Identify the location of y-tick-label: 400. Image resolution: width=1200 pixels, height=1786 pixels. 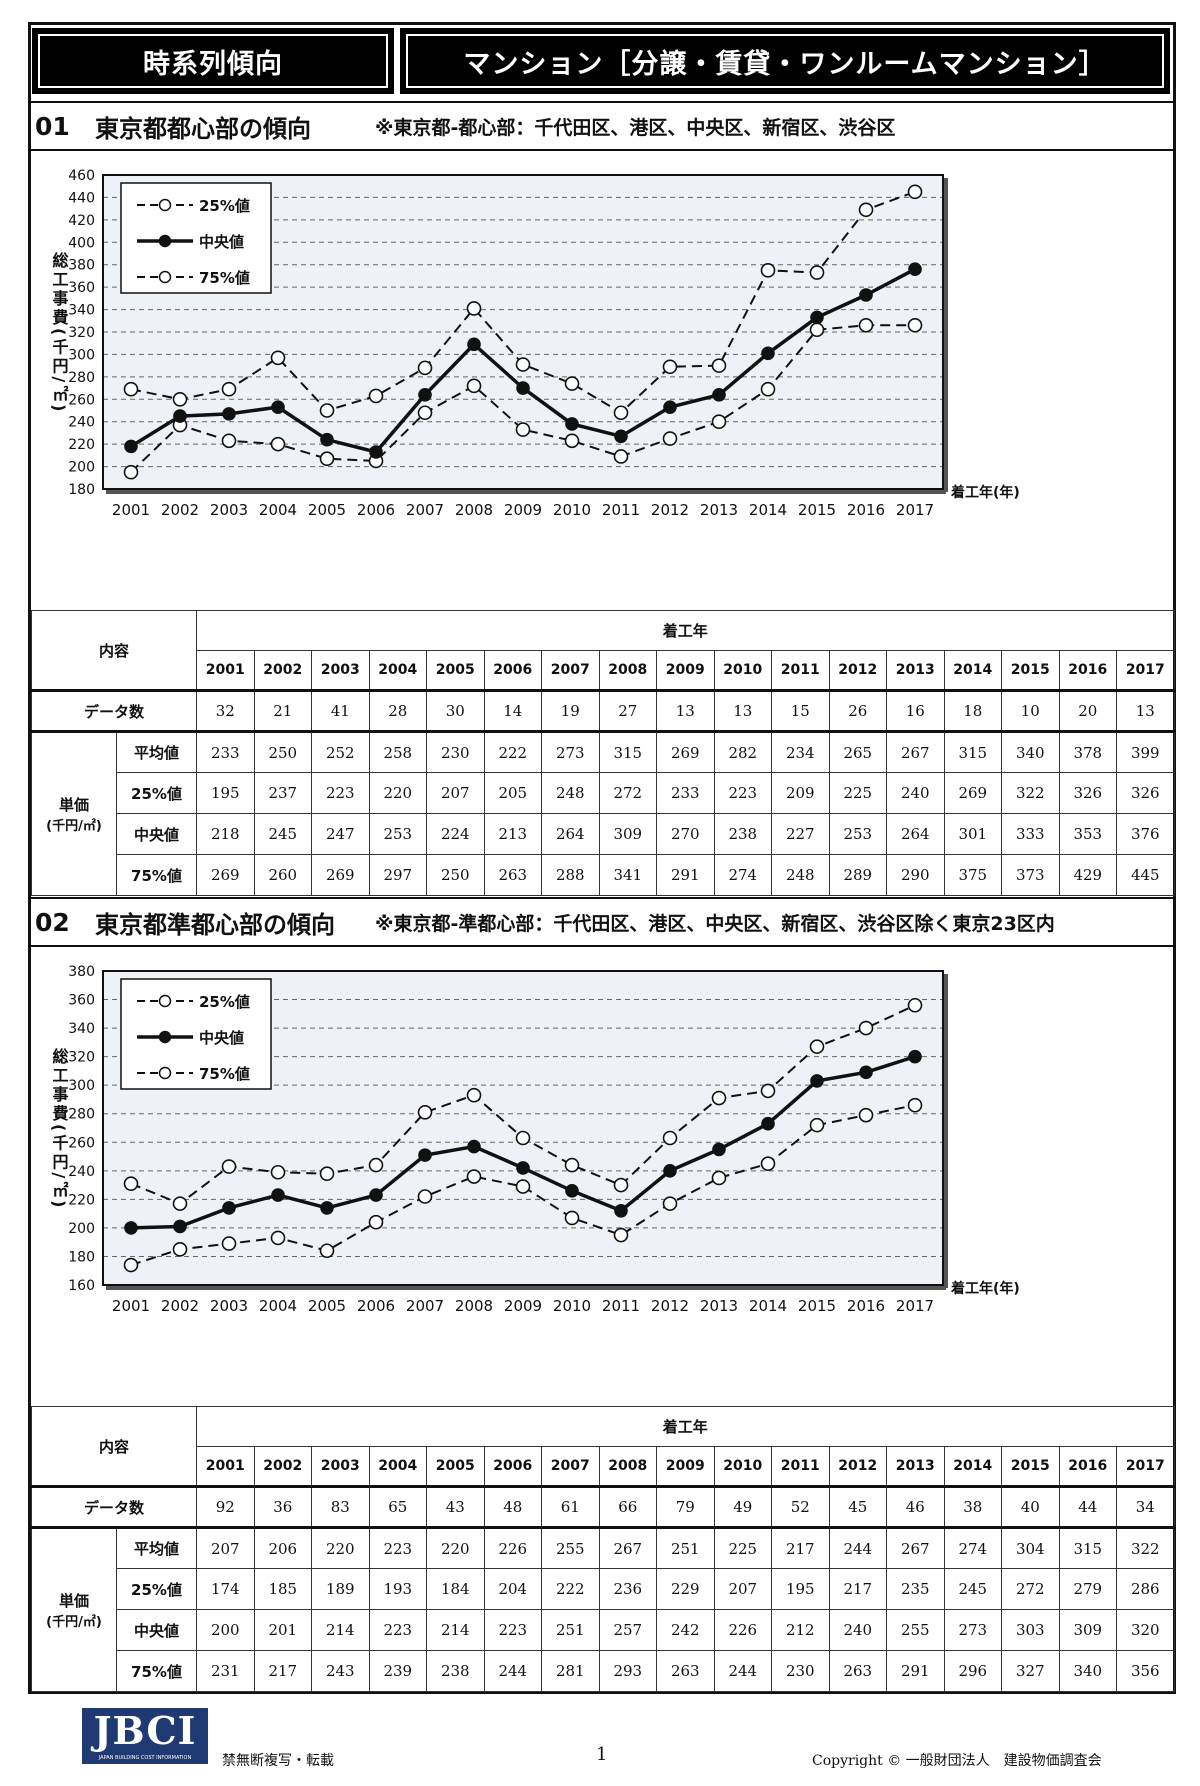
(81, 243).